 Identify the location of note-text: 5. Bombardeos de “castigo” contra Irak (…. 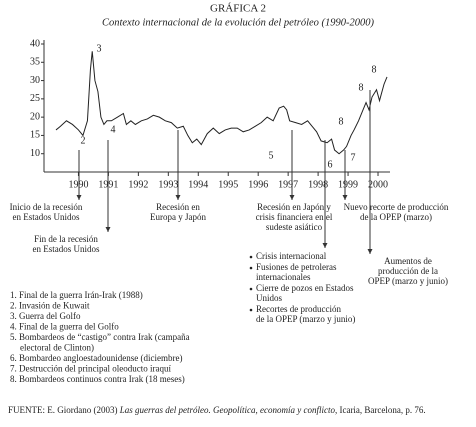
(100, 337).